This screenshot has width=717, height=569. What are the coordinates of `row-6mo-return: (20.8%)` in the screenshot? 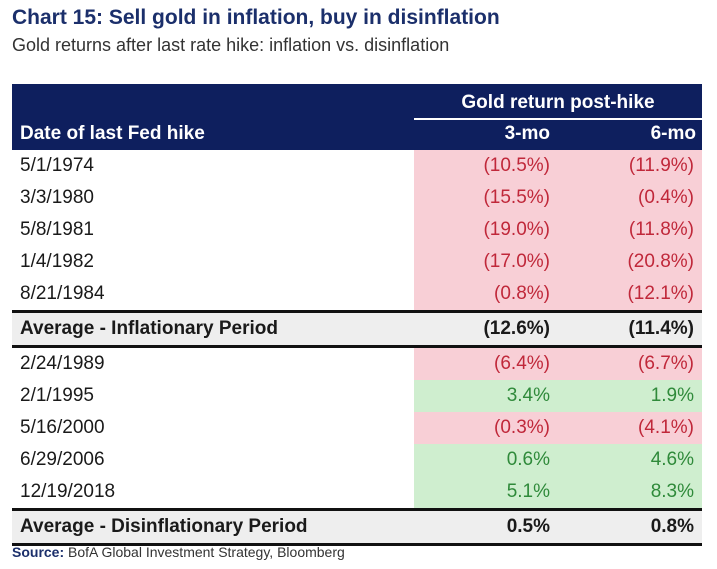 It's located at (630, 262).